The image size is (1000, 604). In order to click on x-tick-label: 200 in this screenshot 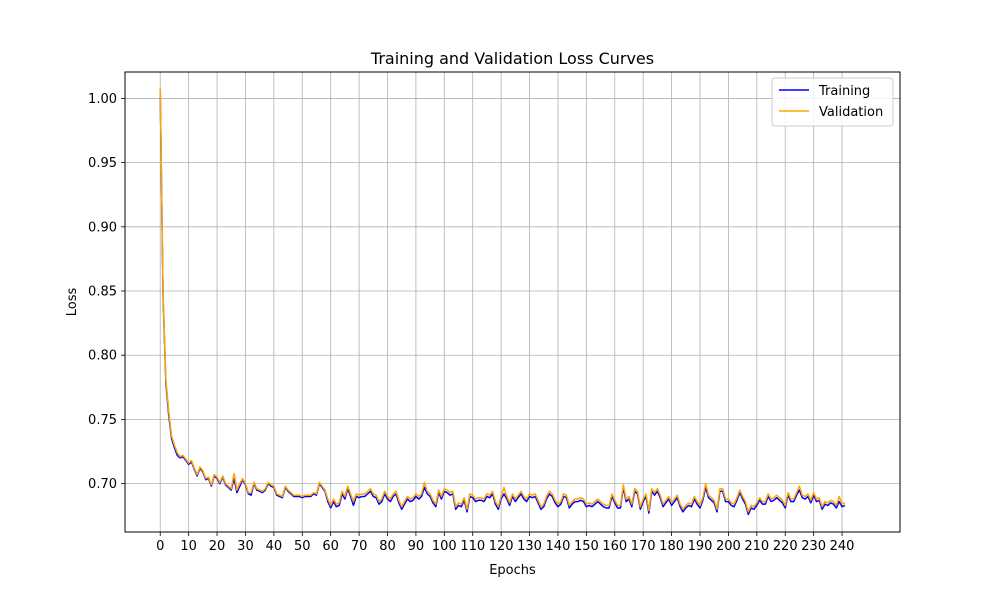, I will do `click(728, 546)`.